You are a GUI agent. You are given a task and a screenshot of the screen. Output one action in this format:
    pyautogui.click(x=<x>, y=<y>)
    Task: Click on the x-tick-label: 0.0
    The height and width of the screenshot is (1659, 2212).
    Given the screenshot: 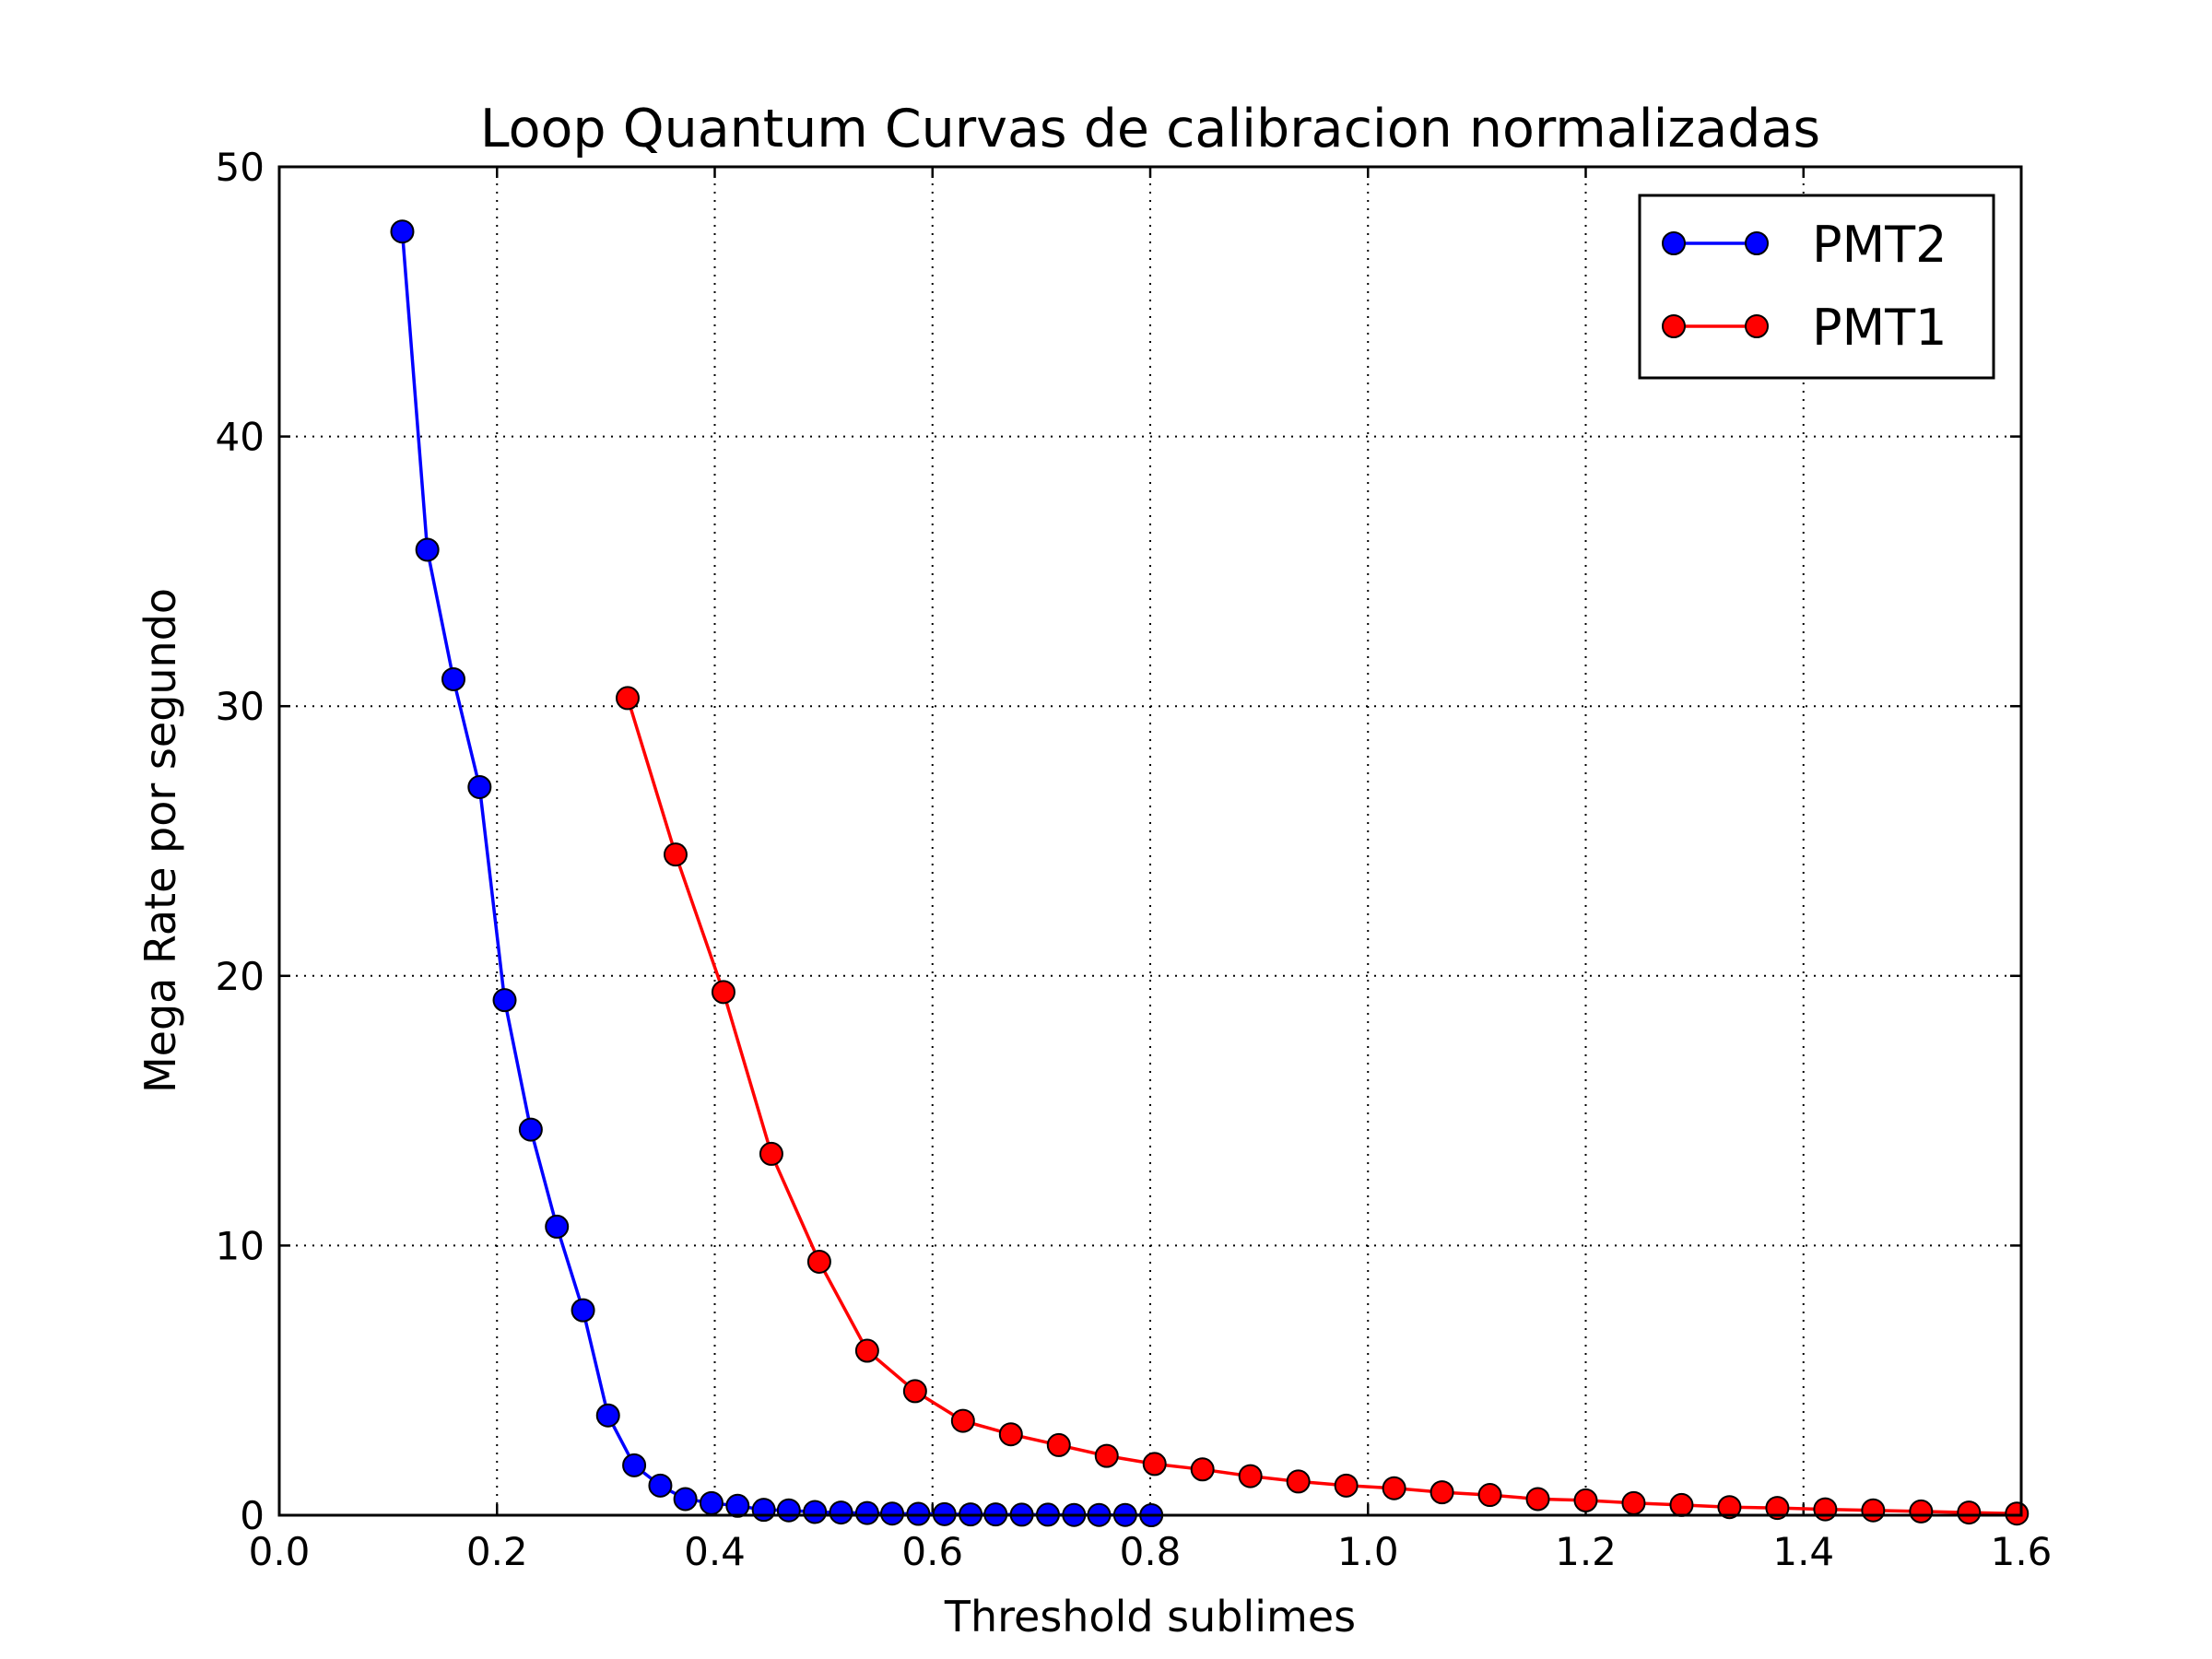 What is the action you would take?
    pyautogui.click(x=280, y=1551)
    